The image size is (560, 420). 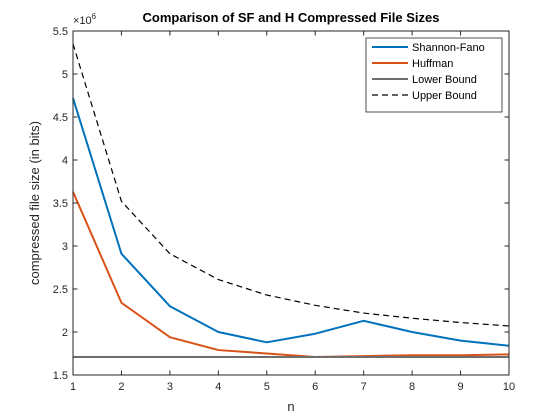 I want to click on y-tick-label: 3, so click(x=65, y=247).